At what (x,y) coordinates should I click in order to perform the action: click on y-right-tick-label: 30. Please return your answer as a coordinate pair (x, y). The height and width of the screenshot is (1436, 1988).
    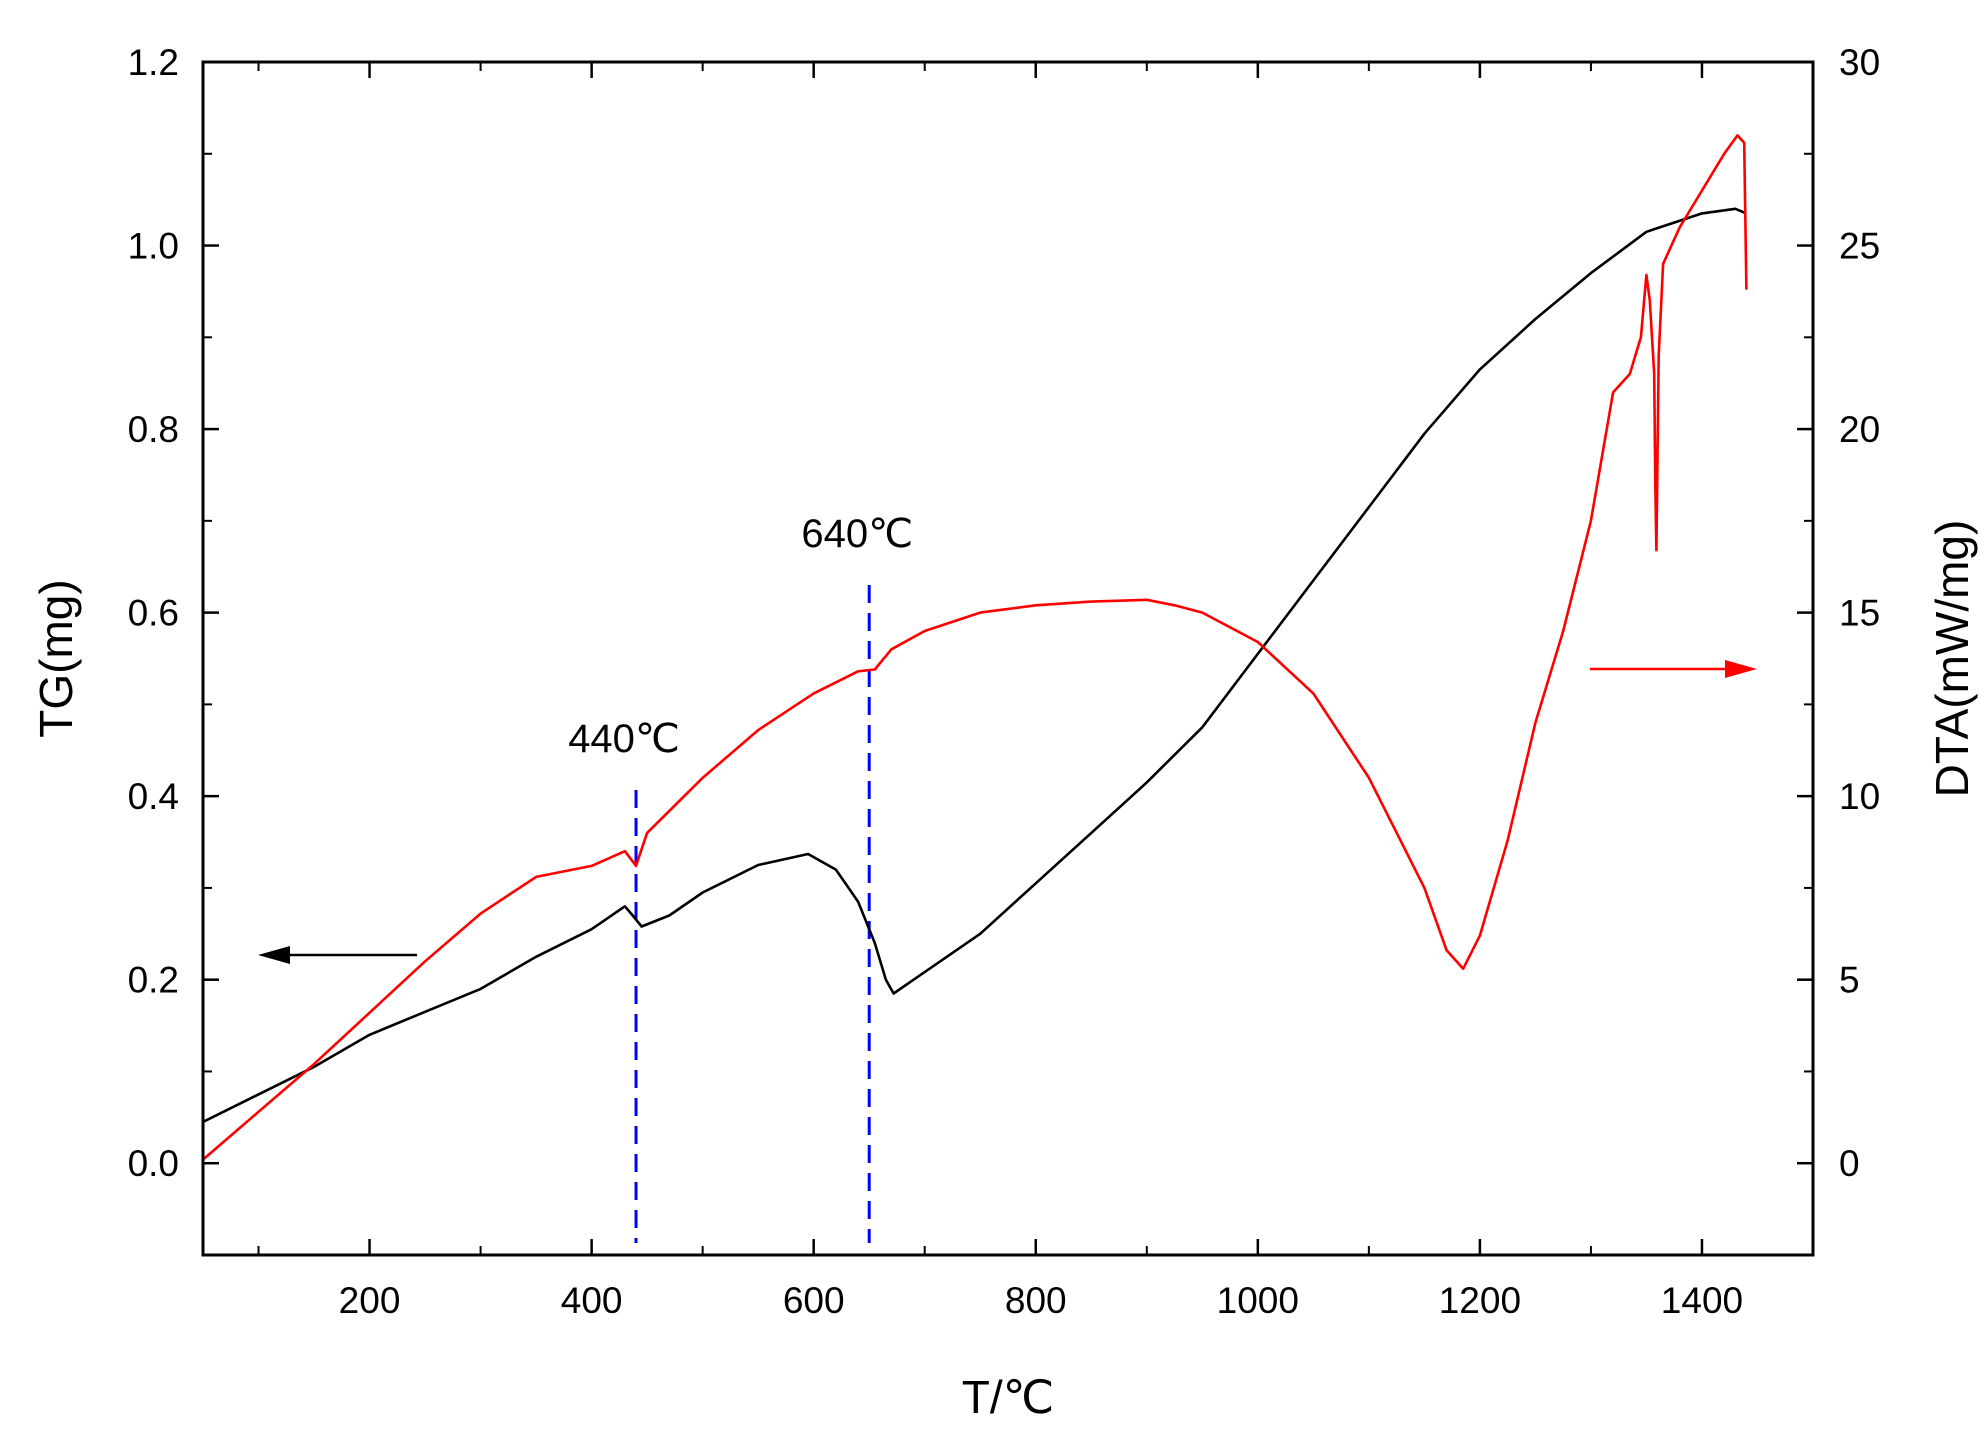
    Looking at the image, I should click on (1859, 62).